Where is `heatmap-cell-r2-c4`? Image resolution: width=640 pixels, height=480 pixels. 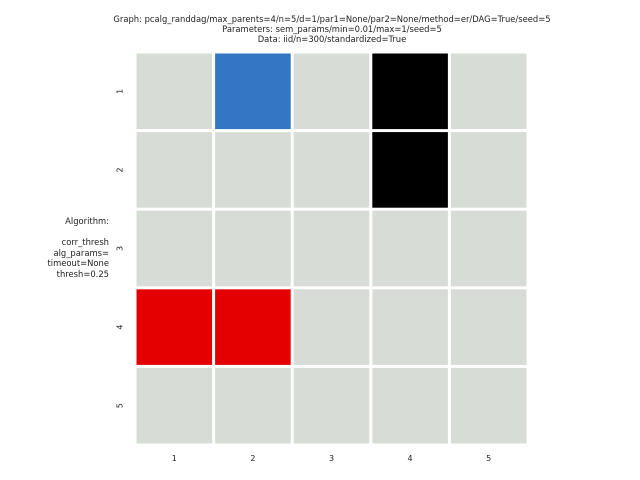 heatmap-cell-r2-c4 is located at coordinates (410, 170).